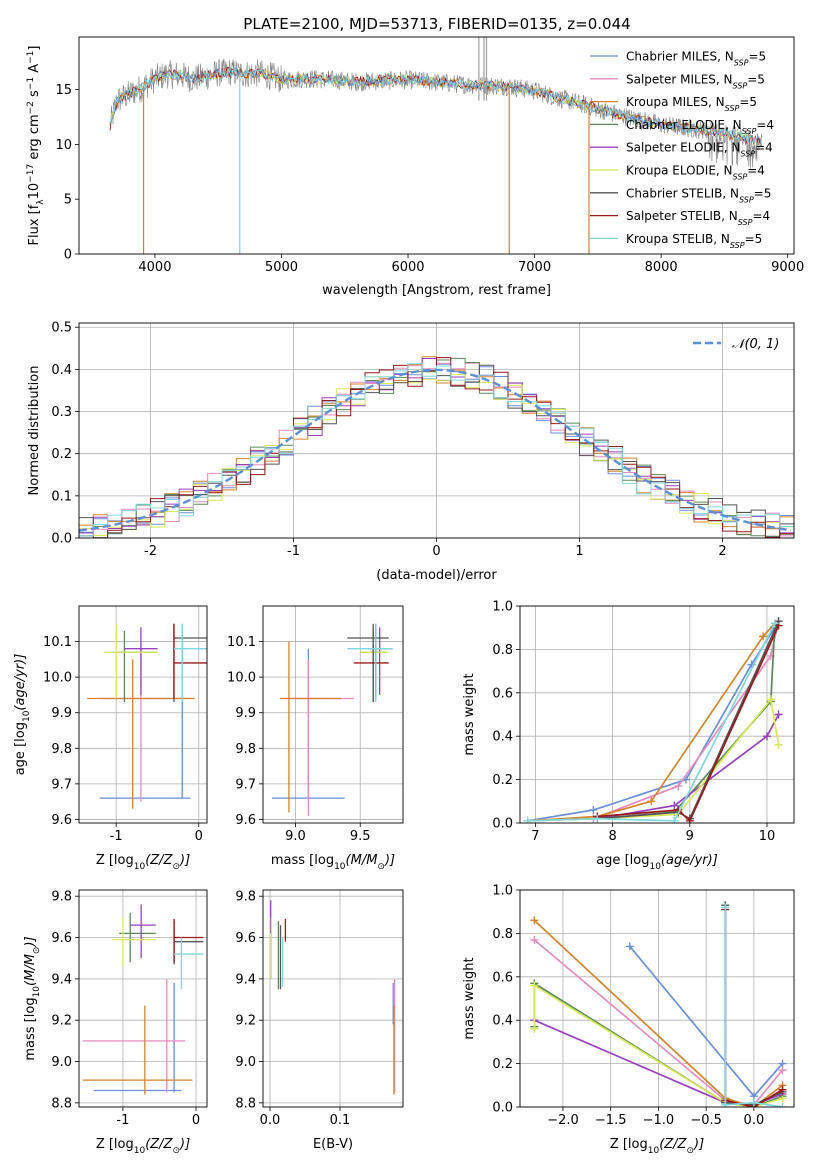  Describe the element at coordinates (700, 127) in the screenshot. I see `legend-label: Chabrier ELODIE, NSSP=4` at that location.